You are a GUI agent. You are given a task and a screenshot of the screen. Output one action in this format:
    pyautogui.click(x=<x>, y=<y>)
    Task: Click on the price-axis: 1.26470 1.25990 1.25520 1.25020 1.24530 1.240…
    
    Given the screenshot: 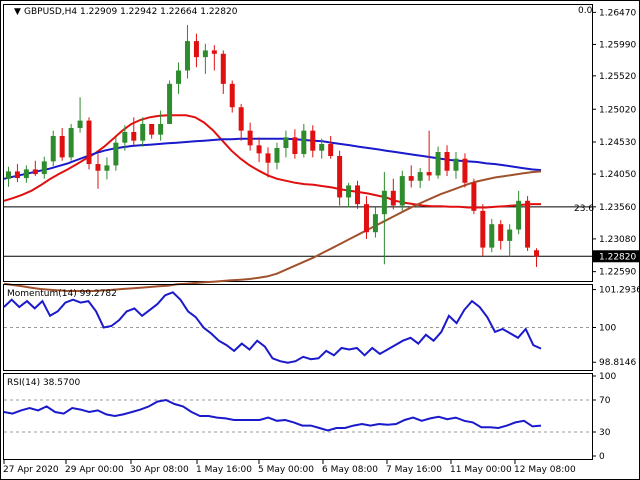 What is the action you would take?
    pyautogui.click(x=615, y=143)
    